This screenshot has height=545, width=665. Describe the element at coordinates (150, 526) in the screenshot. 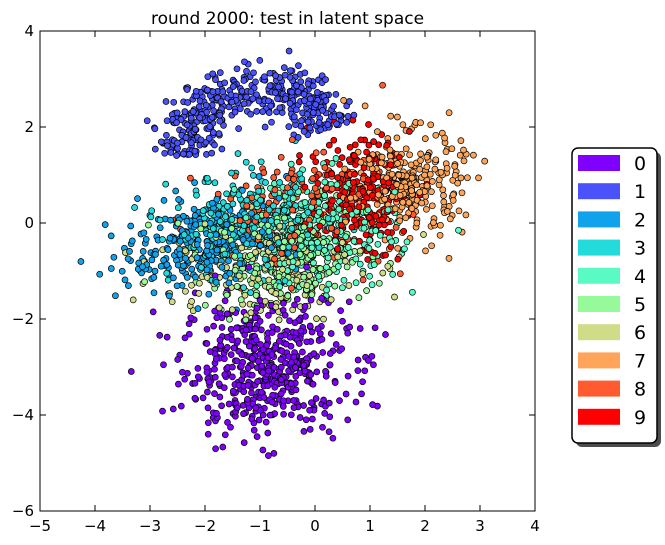

I see `x-tick-label: −3` at that location.